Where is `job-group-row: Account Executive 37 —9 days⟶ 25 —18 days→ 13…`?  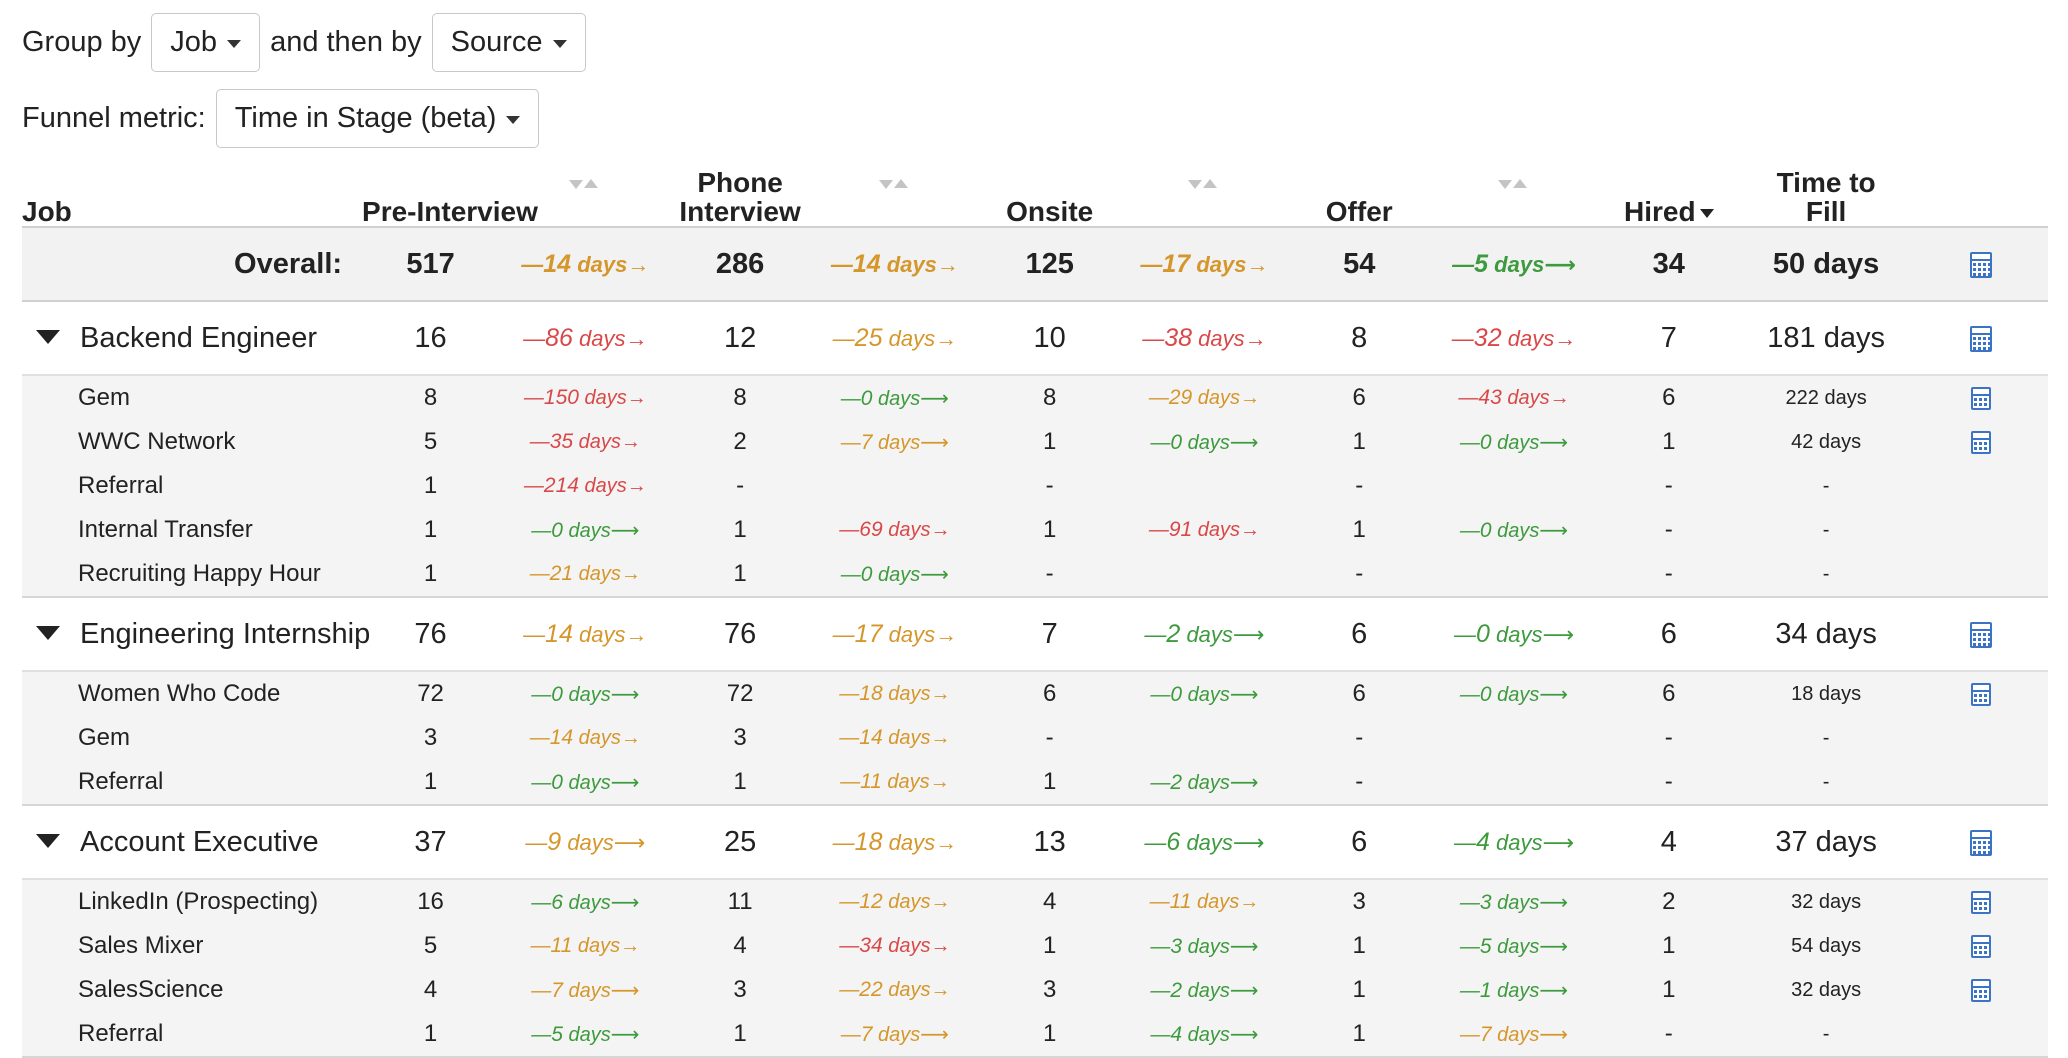
job-group-row: Account Executive 37 —9 days⟶ 25 —18 days→ 13… is located at coordinates (1035, 842).